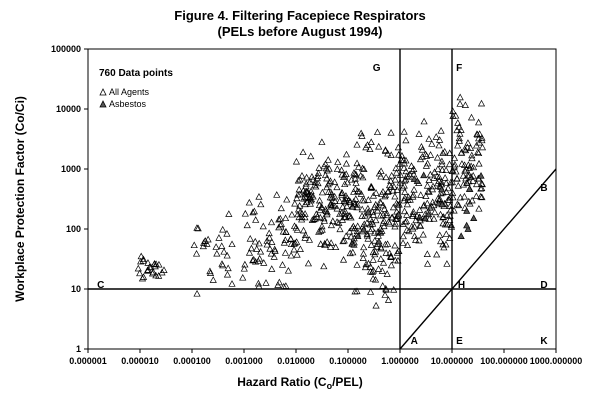 This screenshot has height=400, width=600. I want to click on x-tick-label: 1000.000000, so click(556, 361).